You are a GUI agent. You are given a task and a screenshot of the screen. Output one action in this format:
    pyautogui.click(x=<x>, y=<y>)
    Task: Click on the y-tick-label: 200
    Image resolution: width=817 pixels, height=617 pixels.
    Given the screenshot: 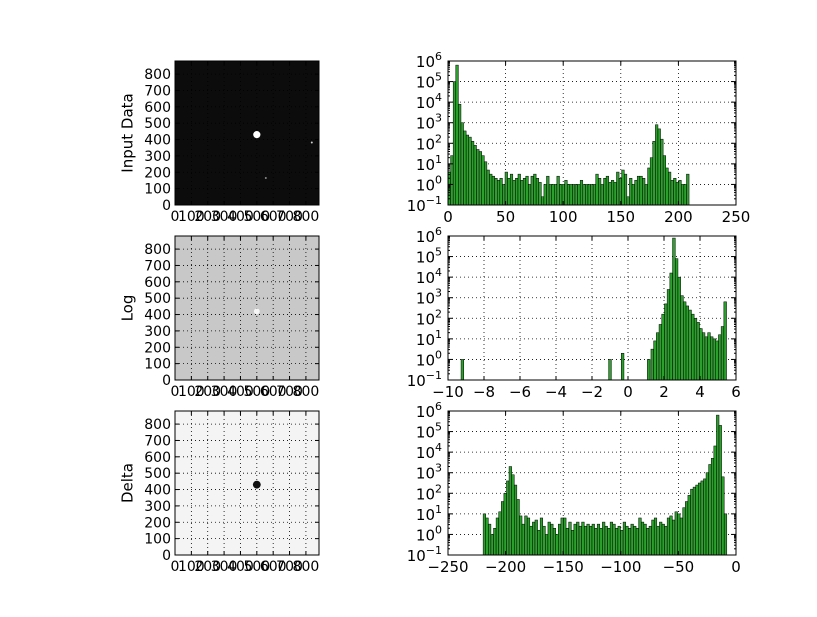 What is the action you would take?
    pyautogui.click(x=157, y=523)
    